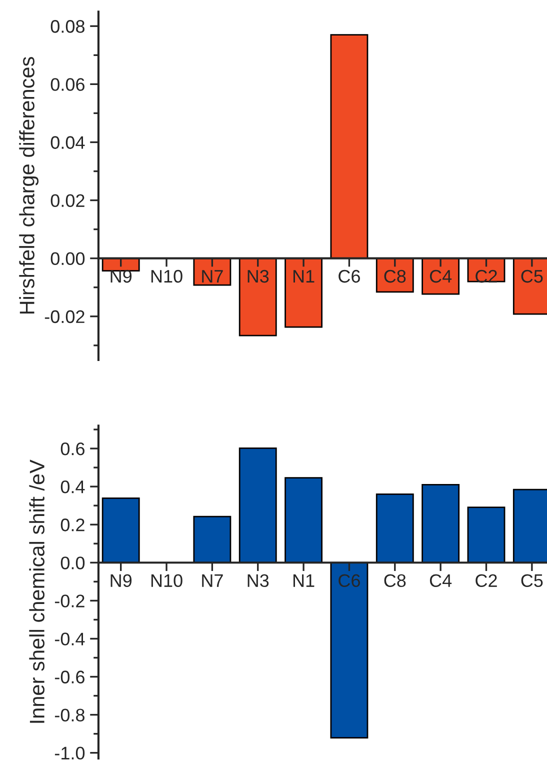 This screenshot has width=547, height=774. What do you see at coordinates (72, 563) in the screenshot?
I see `y-tick-label: 0.0` at bounding box center [72, 563].